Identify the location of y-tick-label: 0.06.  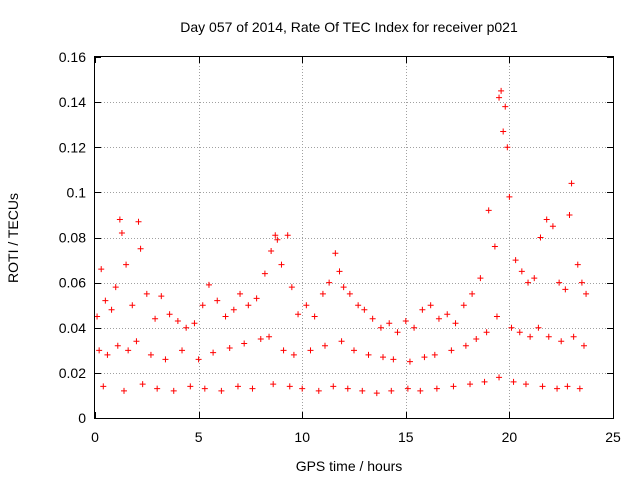
(72, 283).